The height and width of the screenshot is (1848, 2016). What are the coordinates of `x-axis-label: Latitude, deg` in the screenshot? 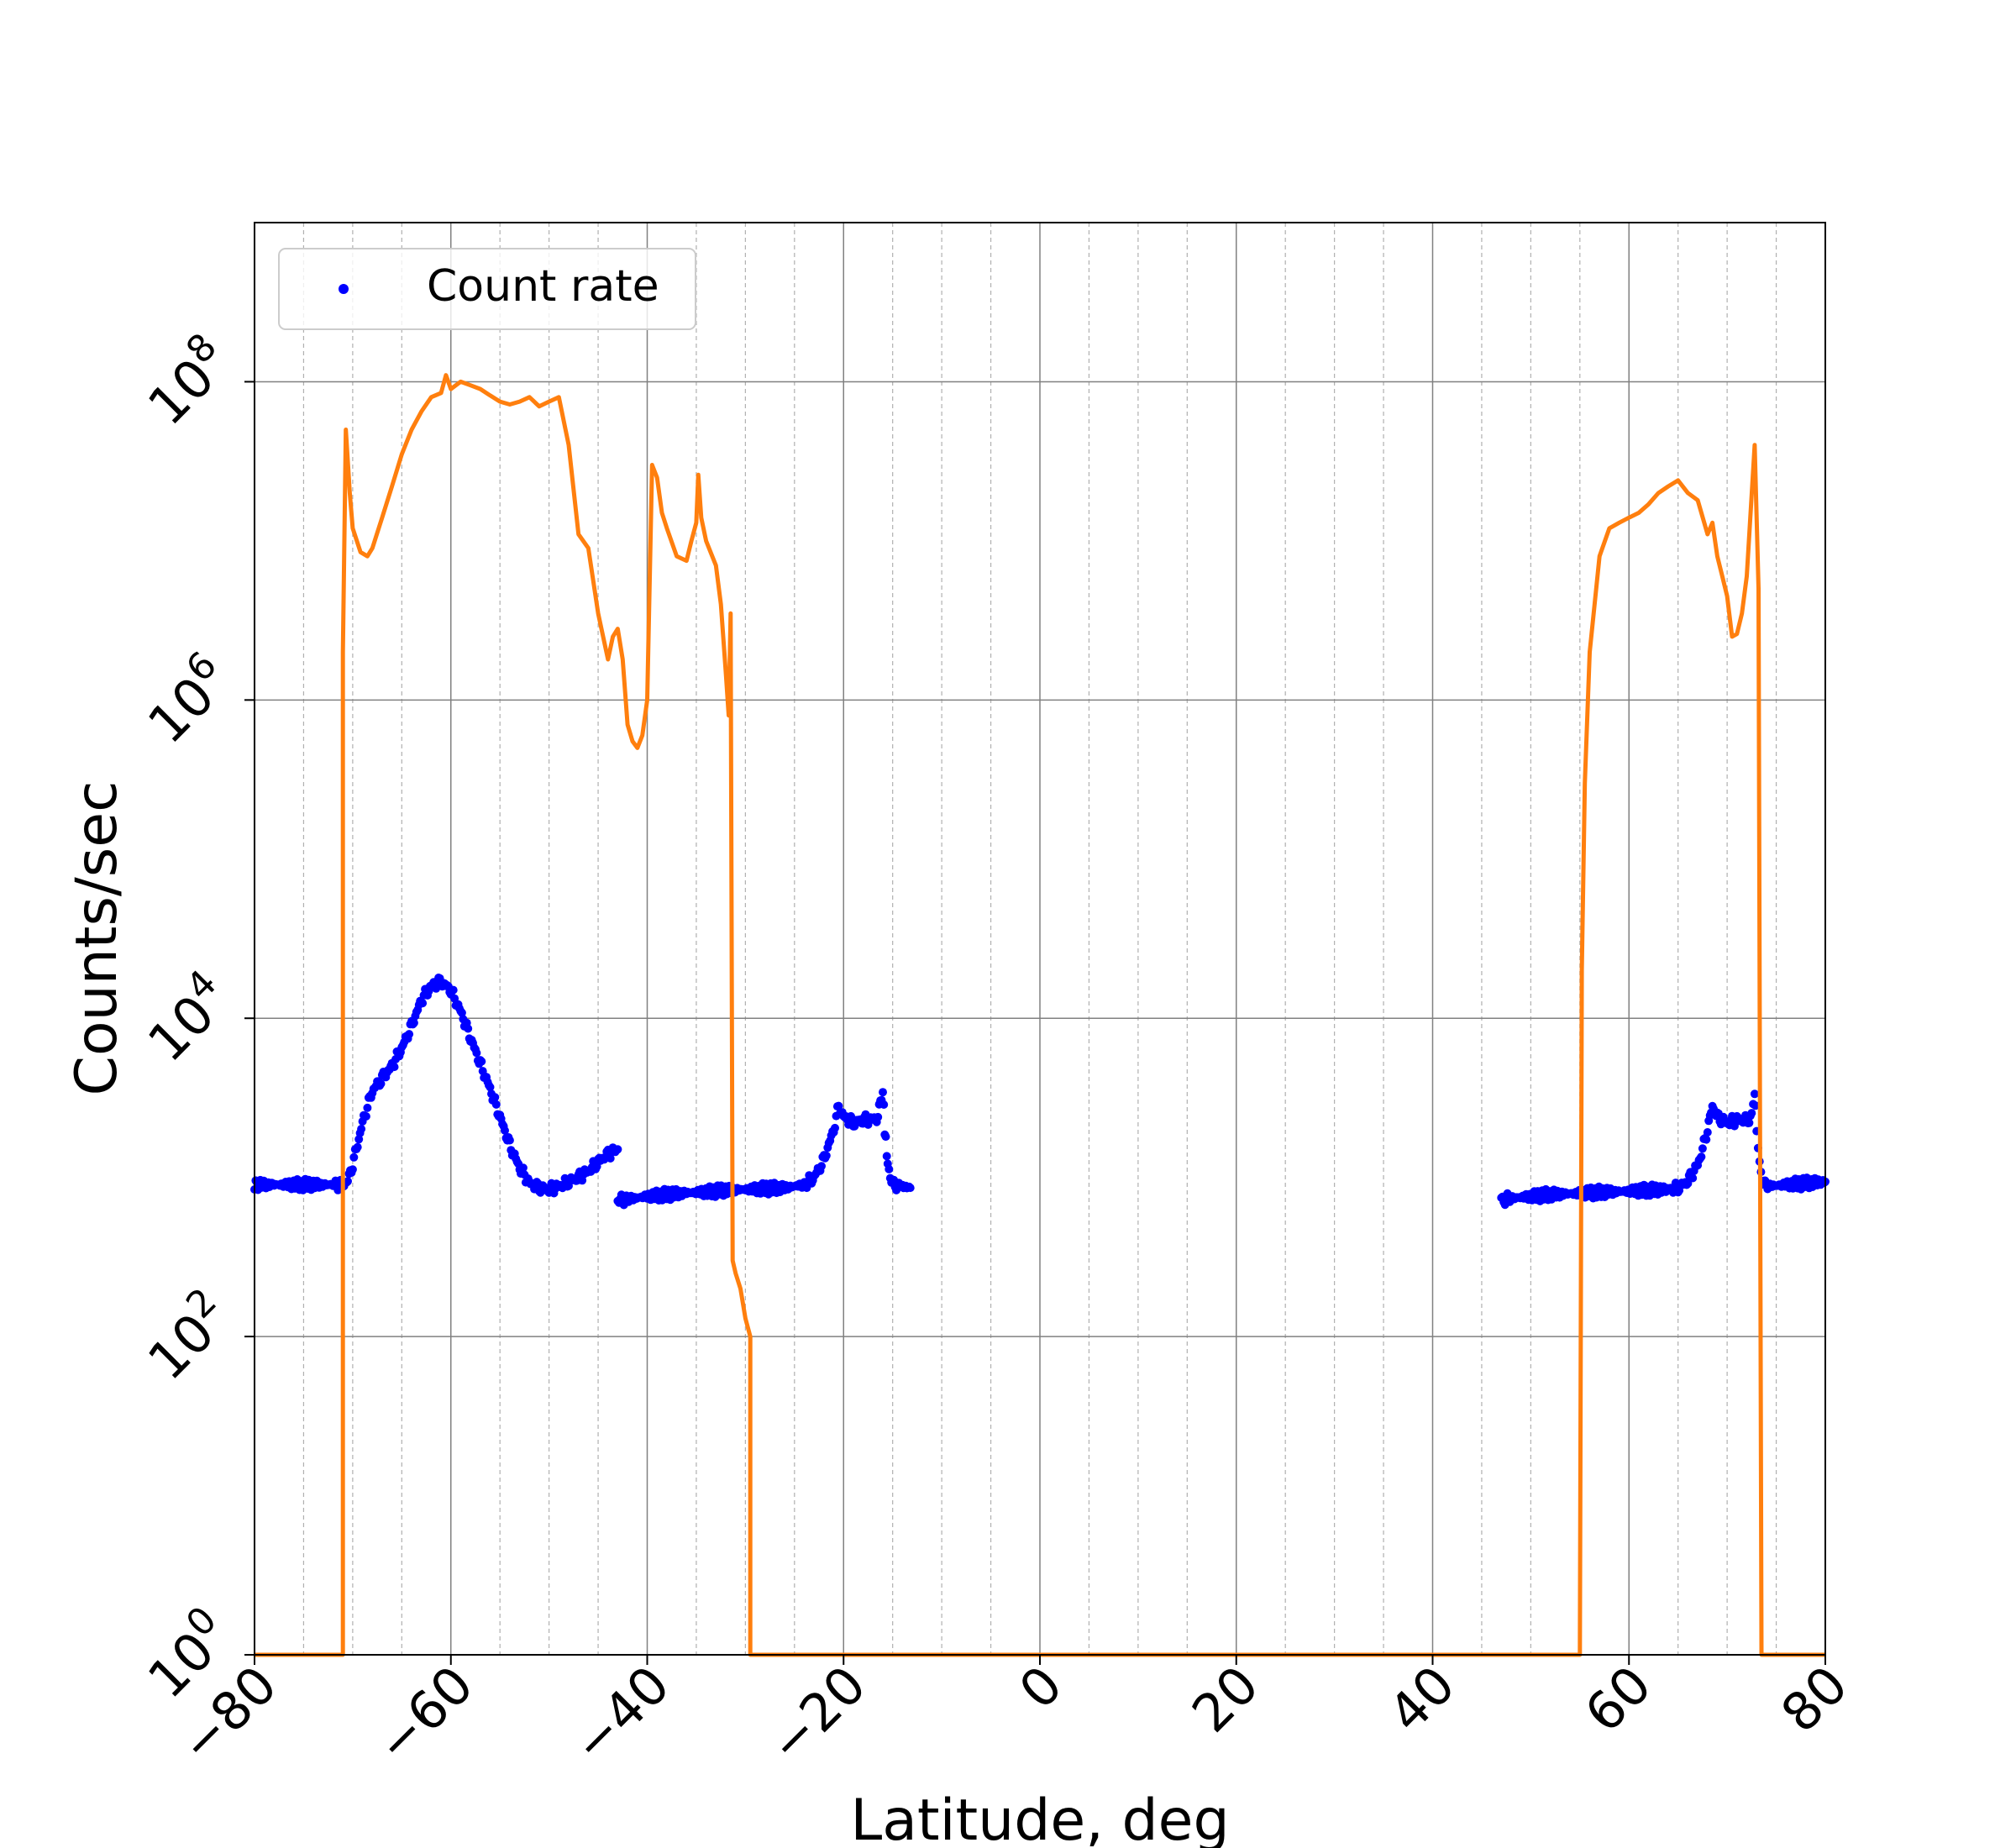 It's located at (1039, 1818).